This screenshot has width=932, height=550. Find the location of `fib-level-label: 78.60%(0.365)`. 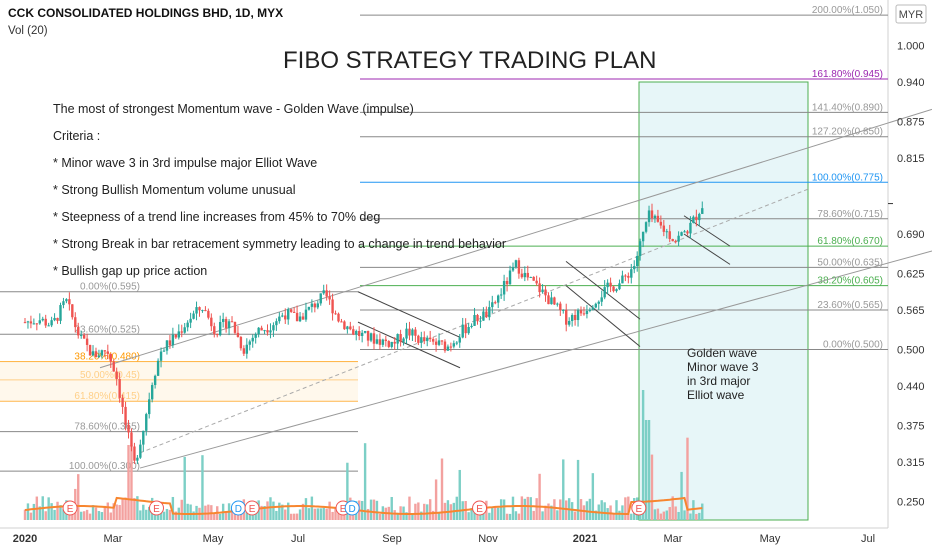

fib-level-label: 78.60%(0.365) is located at coordinates (107, 427).